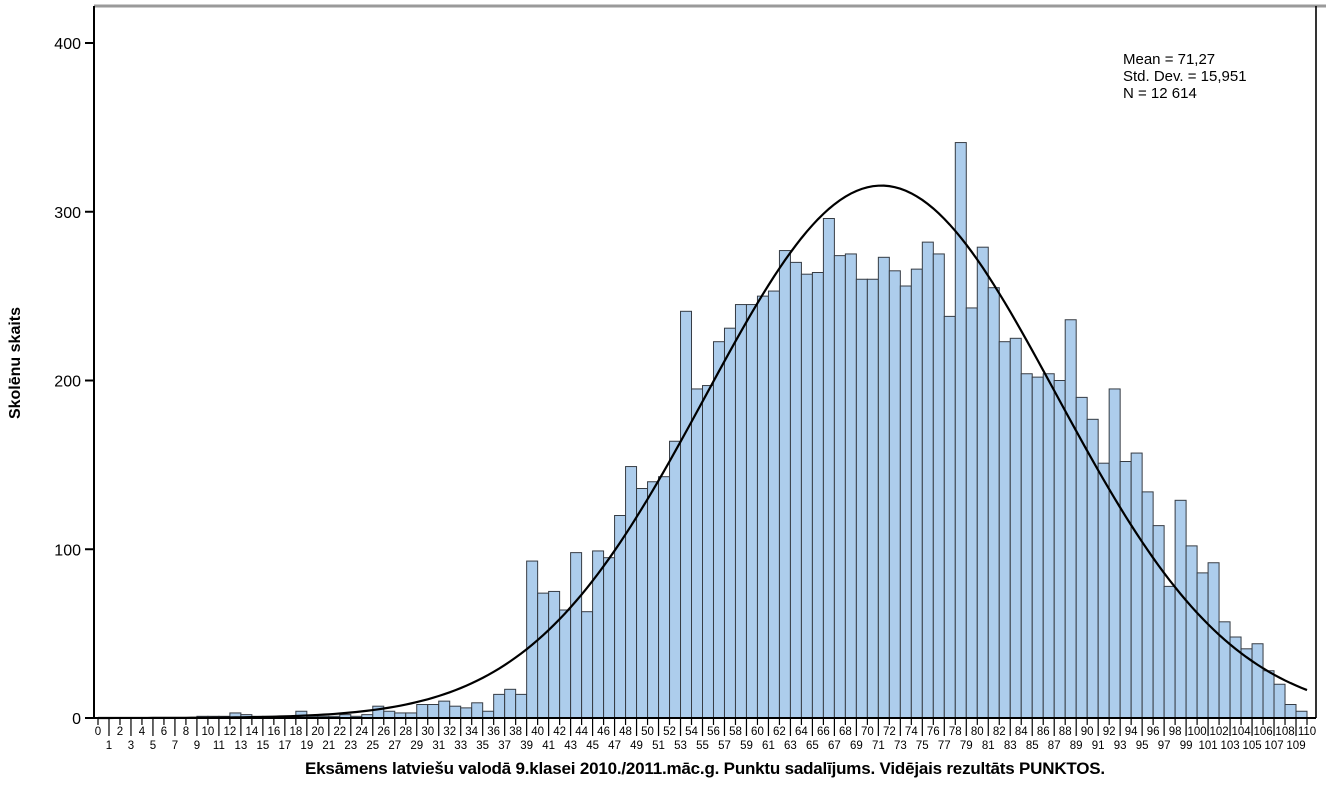 This screenshot has width=1333, height=800. Describe the element at coordinates (625, 732) in the screenshot. I see `x-tick-label: 48` at that location.